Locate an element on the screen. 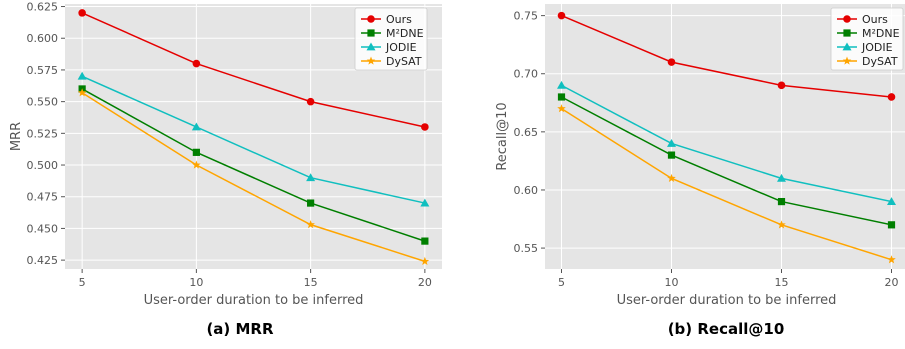 This screenshot has width=905, height=349. y-axis-label: Recall@10 is located at coordinates (502, 136).